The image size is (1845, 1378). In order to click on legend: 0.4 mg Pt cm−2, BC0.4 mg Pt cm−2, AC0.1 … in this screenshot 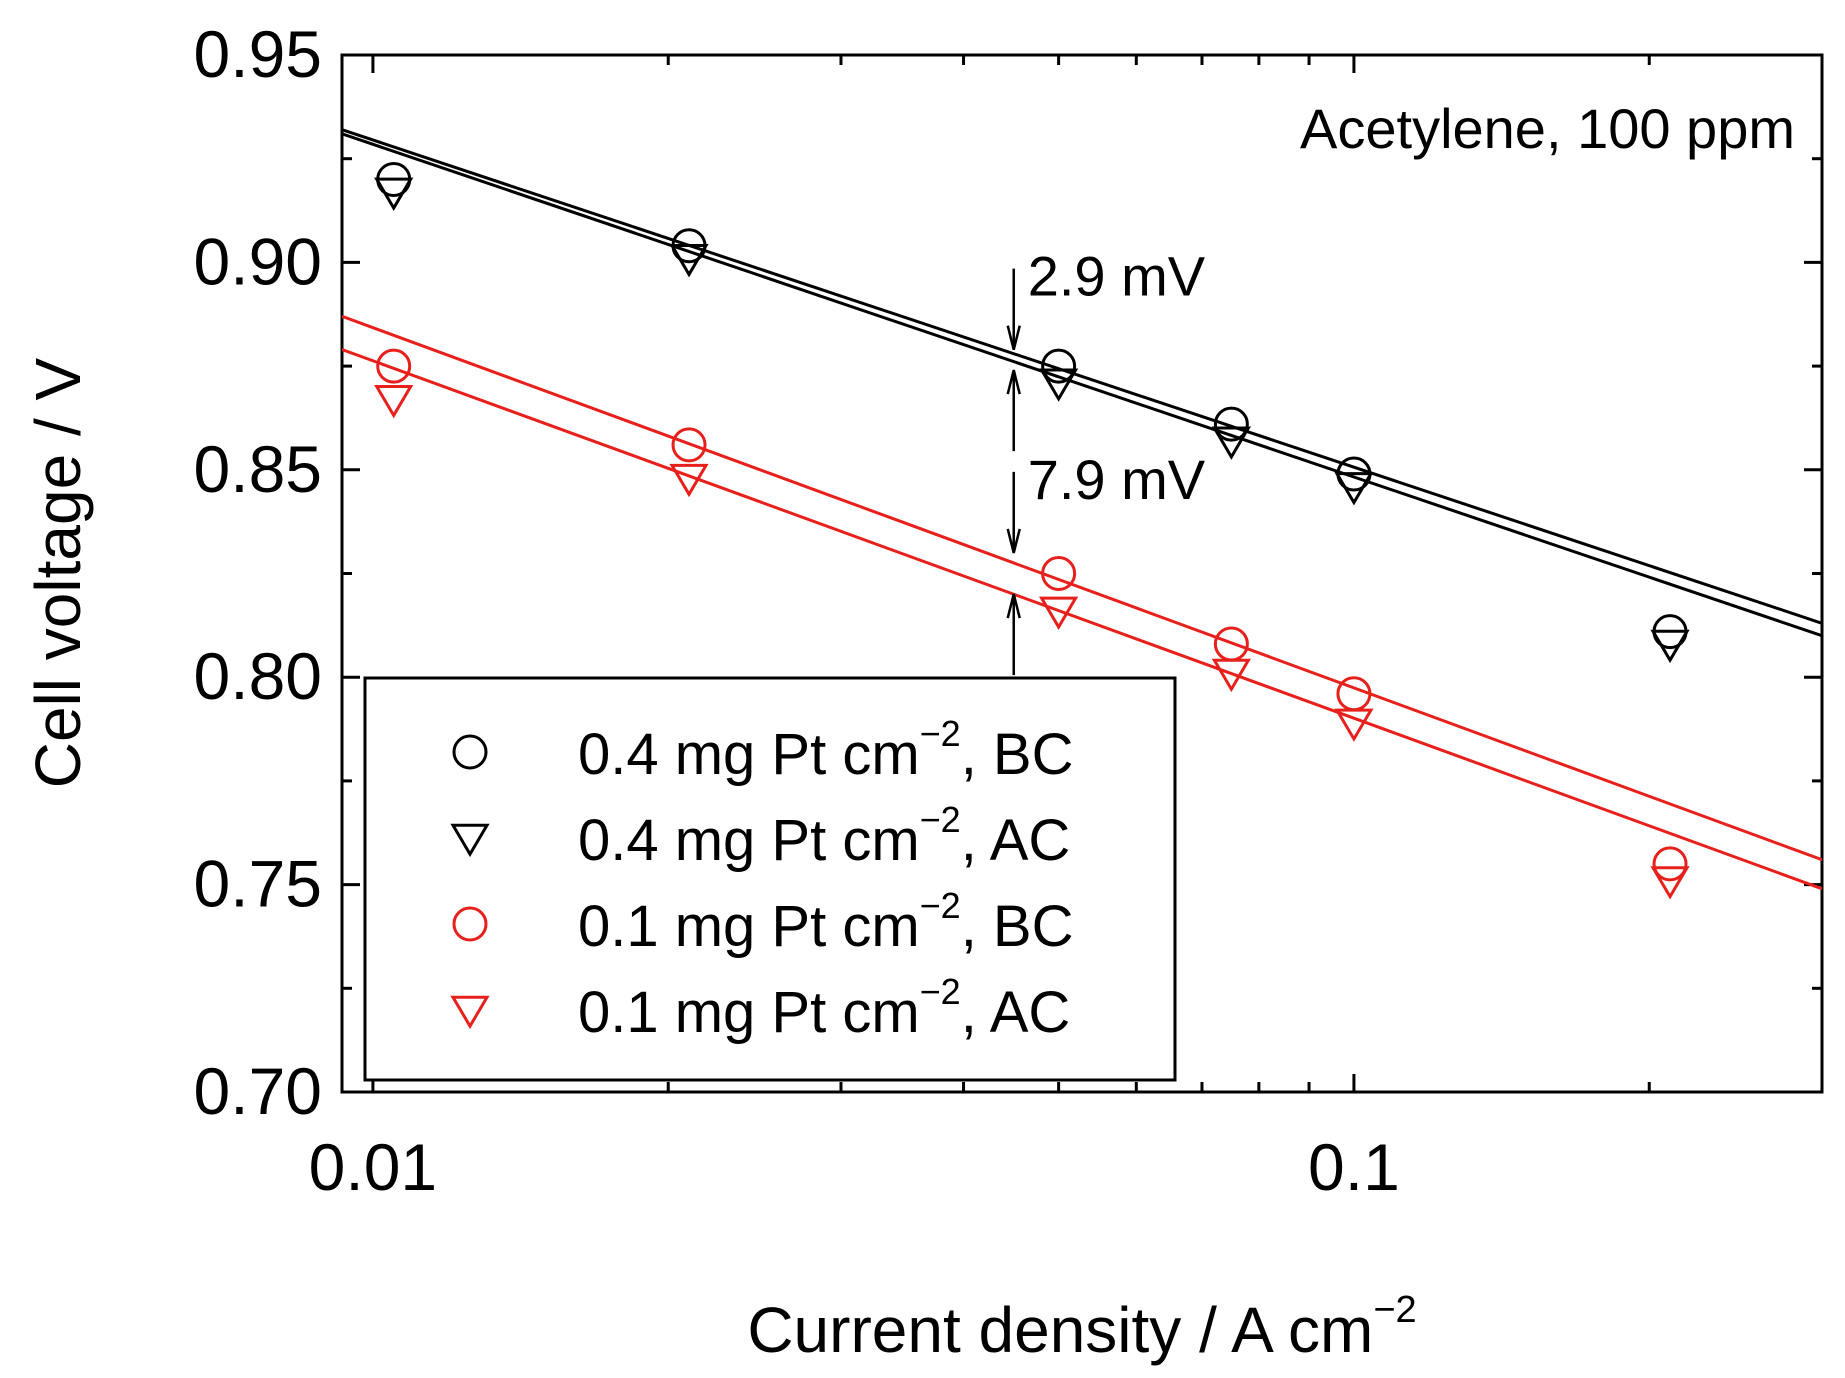, I will do `click(770, 879)`.